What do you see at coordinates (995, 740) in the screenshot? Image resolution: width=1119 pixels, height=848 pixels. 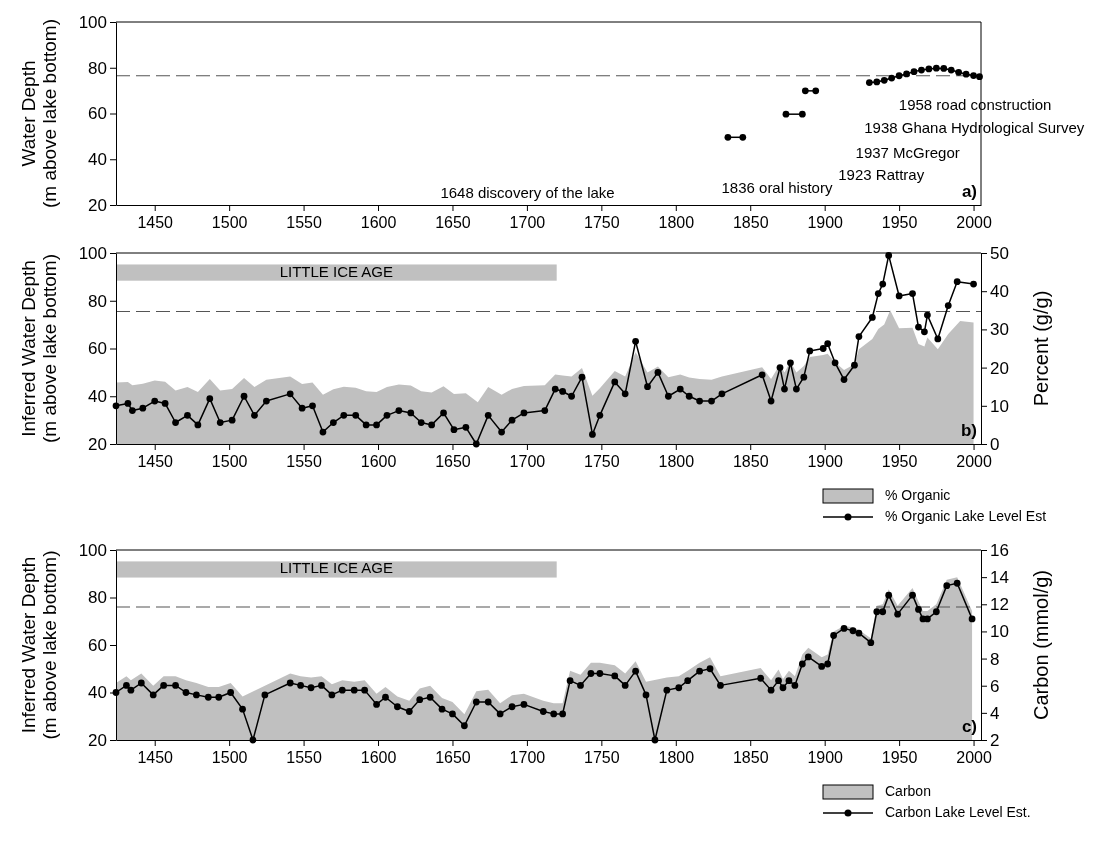 I see `y2-tick-label: 2` at bounding box center [995, 740].